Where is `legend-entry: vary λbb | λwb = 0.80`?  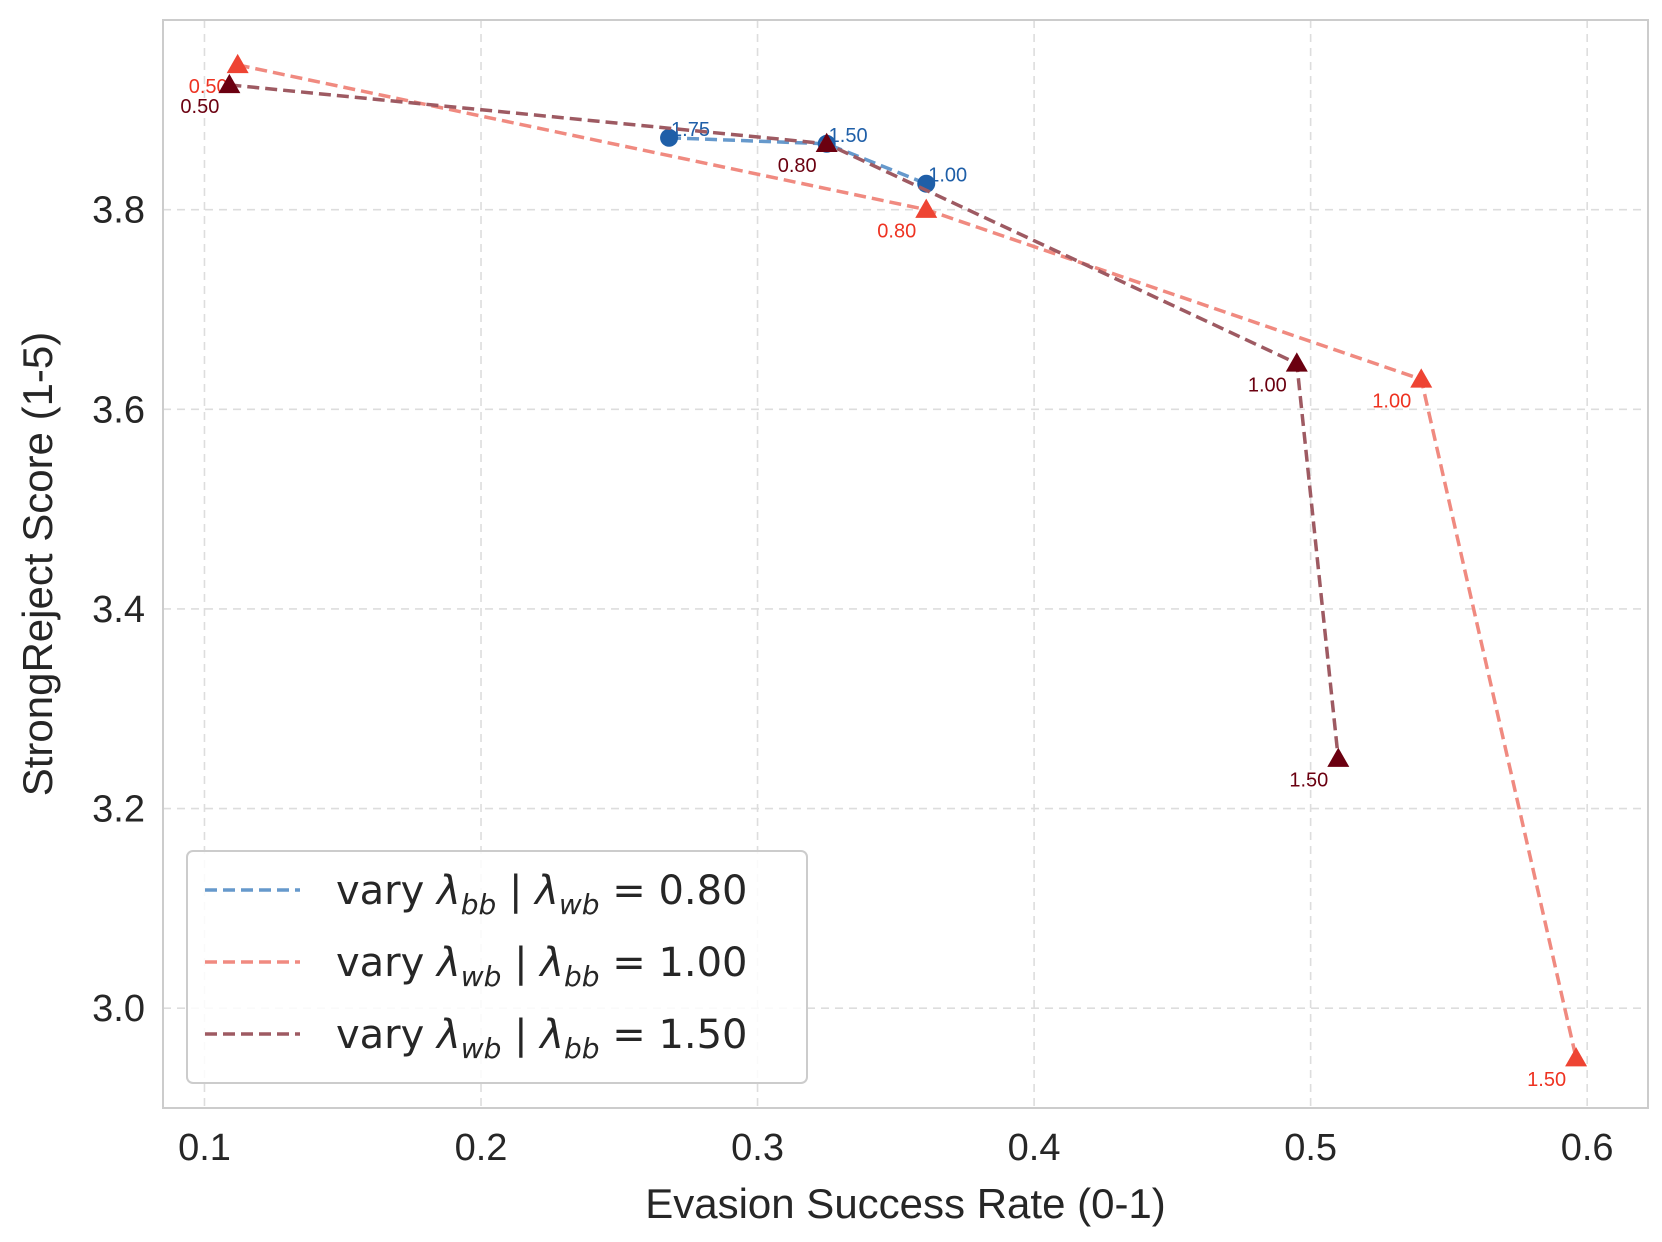 legend-entry: vary λbb | λwb = 0.80 is located at coordinates (476, 894).